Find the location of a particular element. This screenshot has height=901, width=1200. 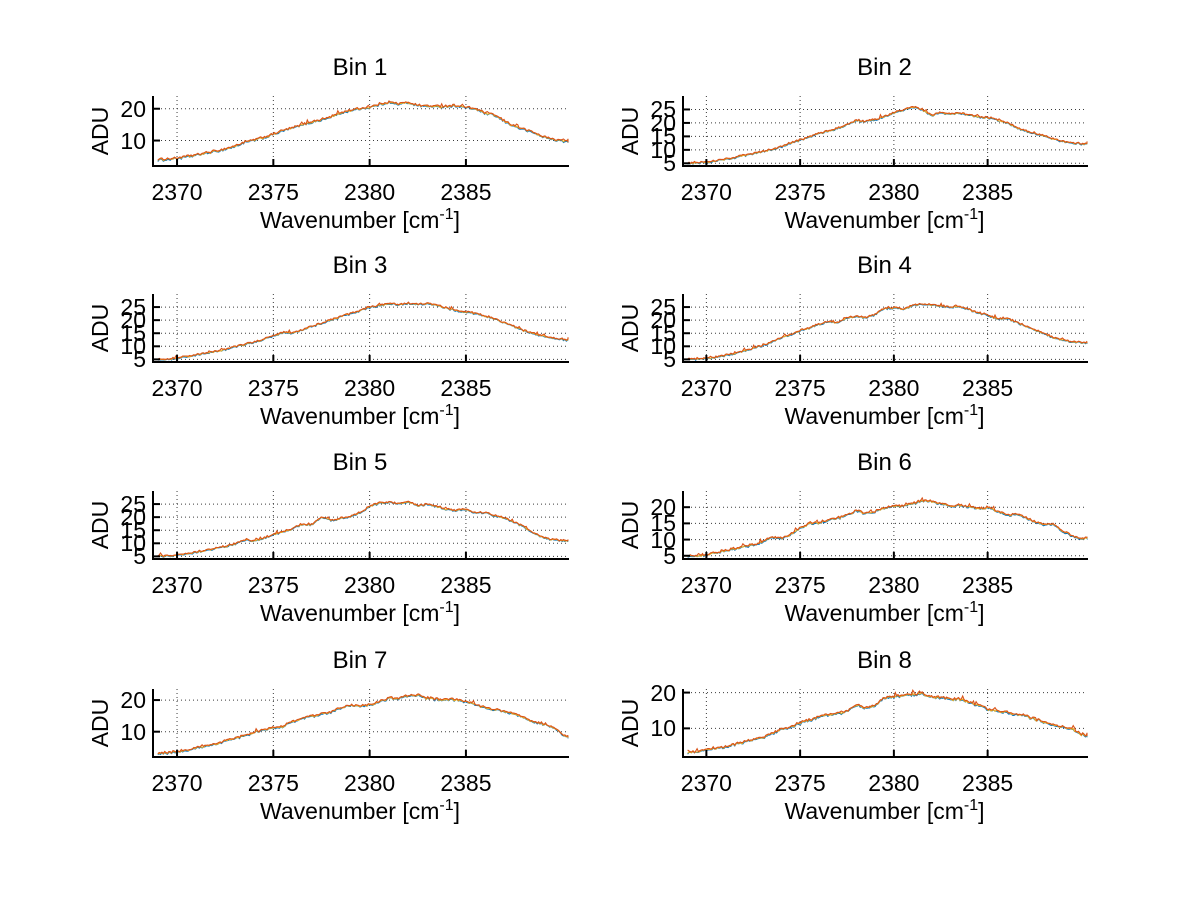

subplot-title: Bin 8 is located at coordinates (884, 660).